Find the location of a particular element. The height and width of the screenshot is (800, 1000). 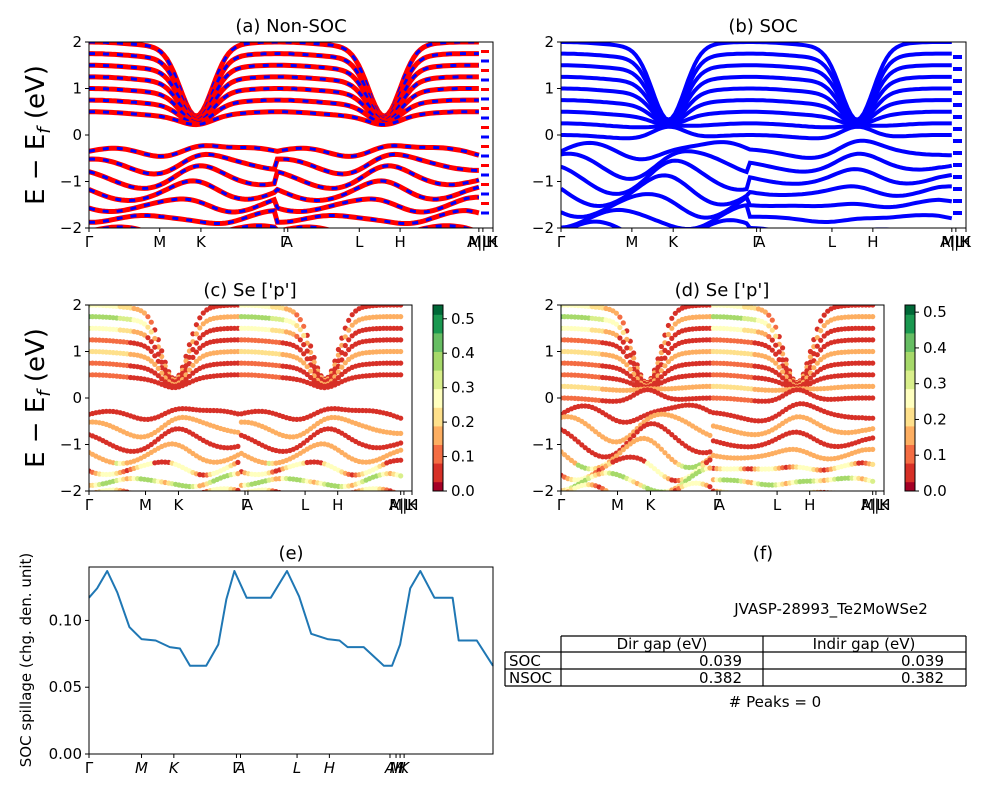

colorbar-tick-label: 0.3 is located at coordinates (463, 388).